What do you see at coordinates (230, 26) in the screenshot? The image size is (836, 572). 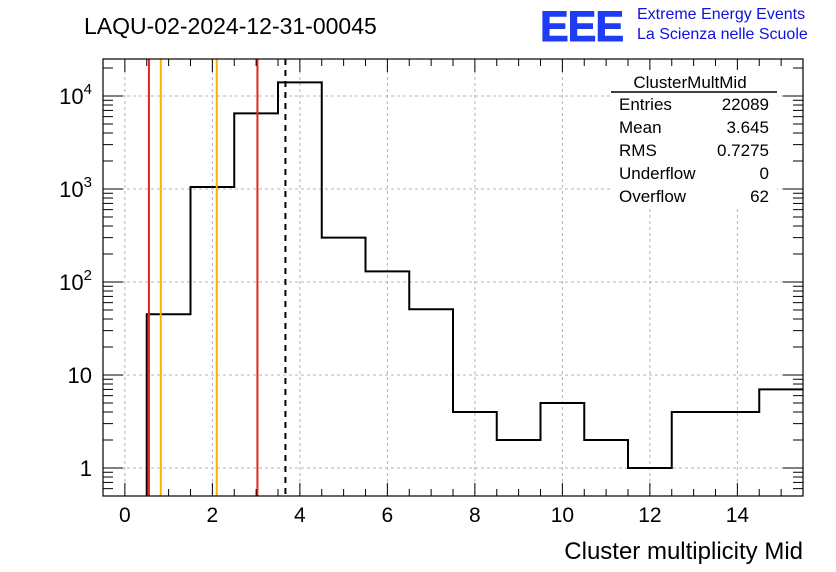 I see `chart-title: LAQU-02-2024-12-31-00045` at bounding box center [230, 26].